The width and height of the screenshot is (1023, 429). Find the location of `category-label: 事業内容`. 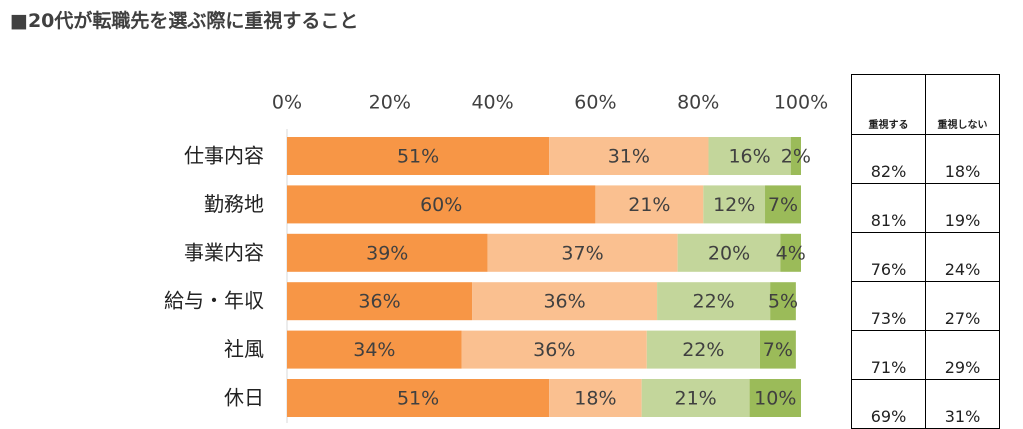

category-label: 事業内容 is located at coordinates (224, 252).